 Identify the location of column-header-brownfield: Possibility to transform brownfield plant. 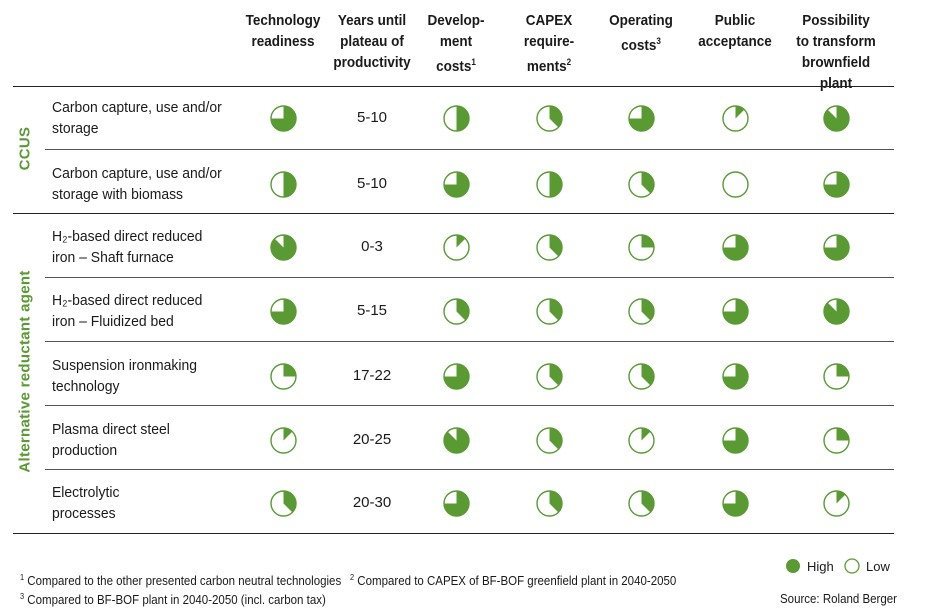
(836, 52).